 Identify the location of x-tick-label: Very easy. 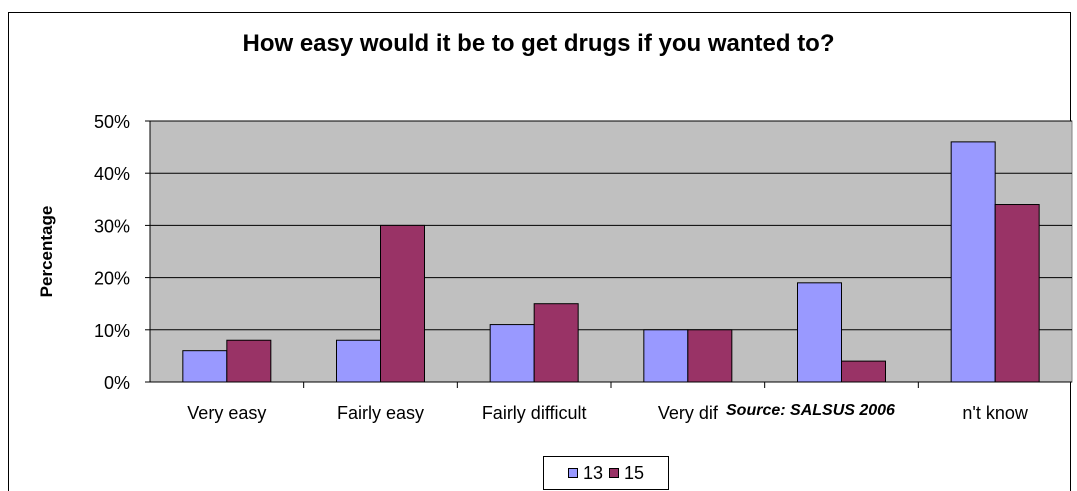
(226, 413).